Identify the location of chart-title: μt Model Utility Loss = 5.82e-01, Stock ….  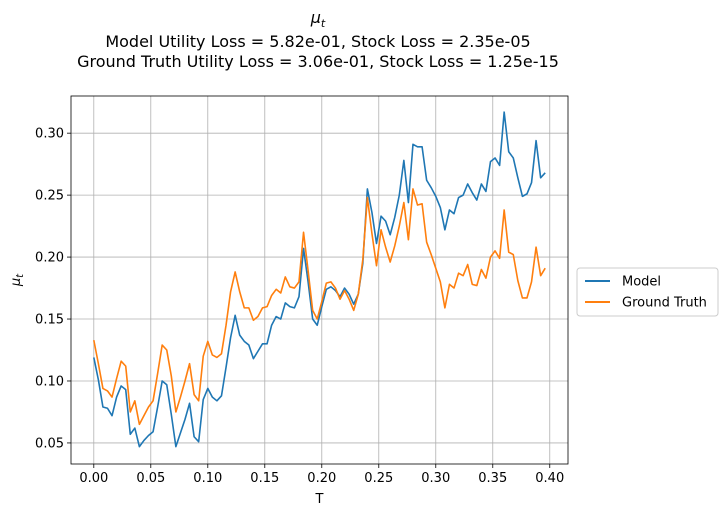
(318, 39).